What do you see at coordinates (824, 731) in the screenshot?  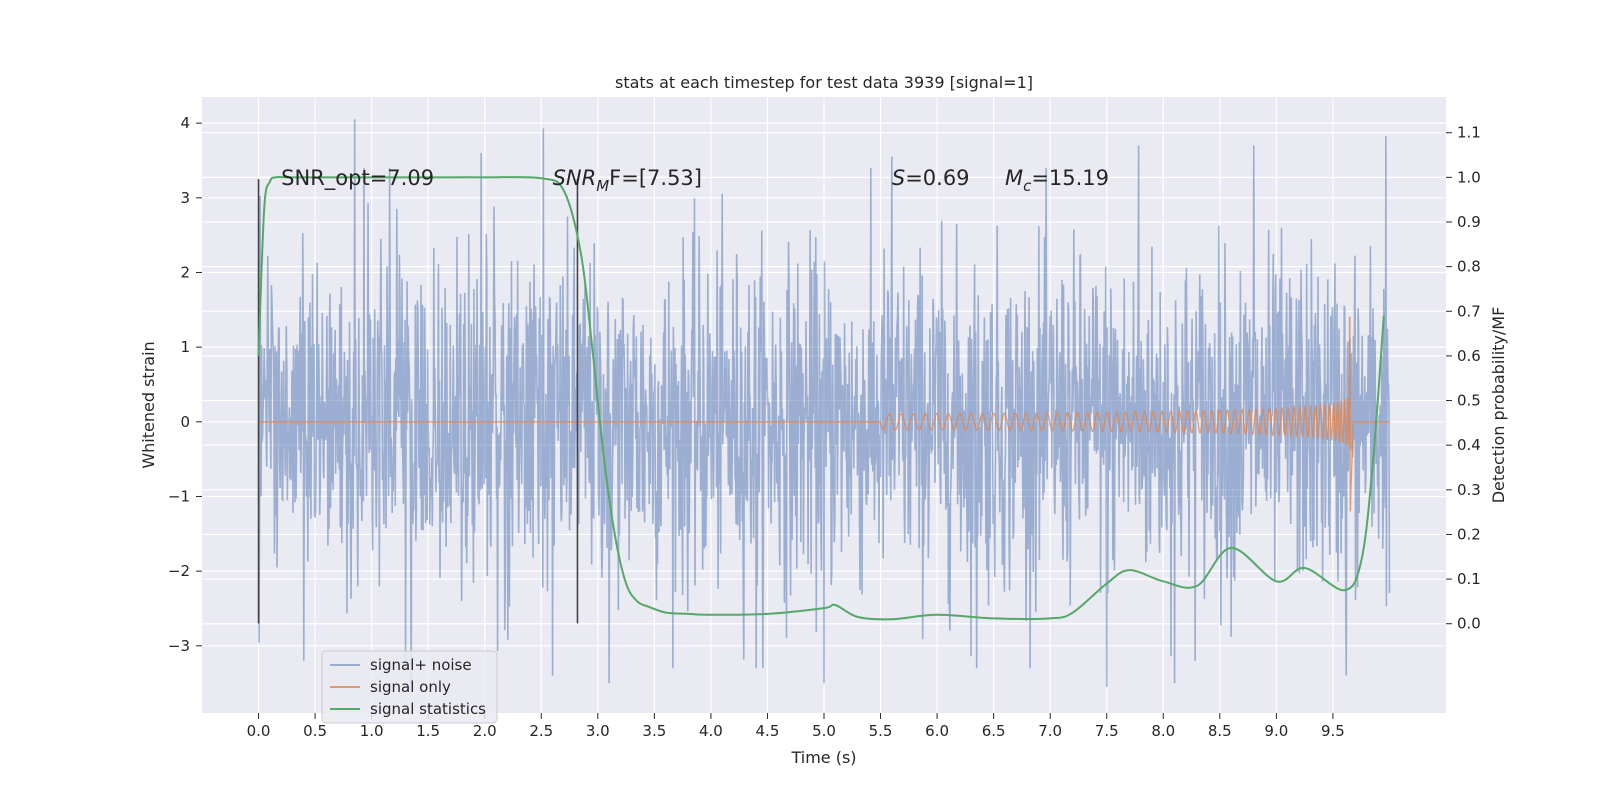 I see `x-tick-label: 5.0` at bounding box center [824, 731].